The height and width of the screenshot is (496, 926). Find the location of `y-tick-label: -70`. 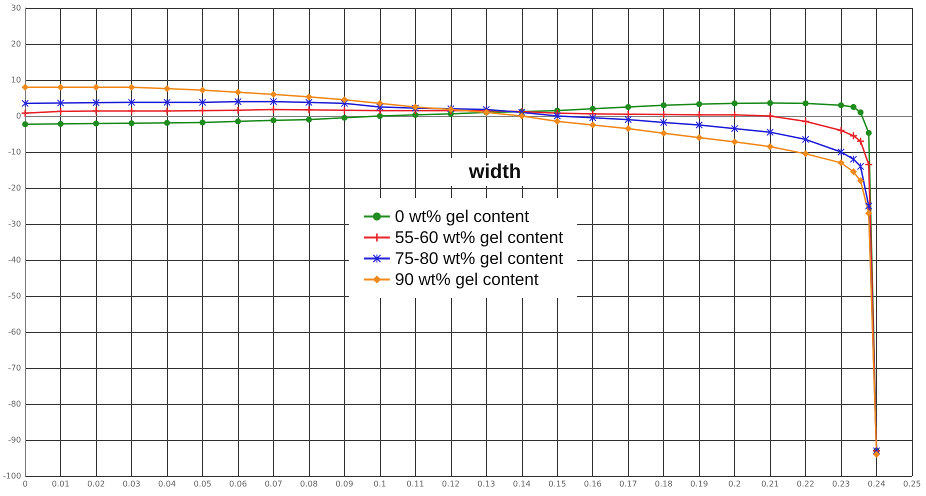

y-tick-label: -70 is located at coordinates (15, 368).